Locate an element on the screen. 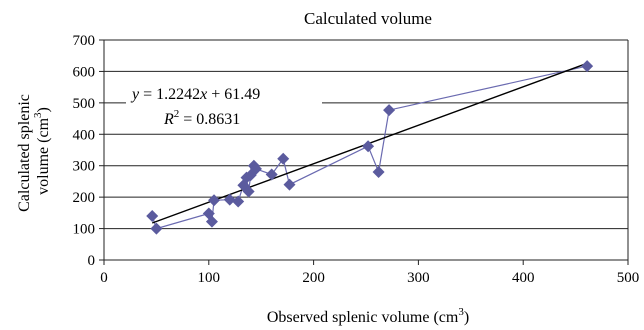 This screenshot has width=644, height=330. r-squared-label: R2 = 0.8631 is located at coordinates (201, 118).